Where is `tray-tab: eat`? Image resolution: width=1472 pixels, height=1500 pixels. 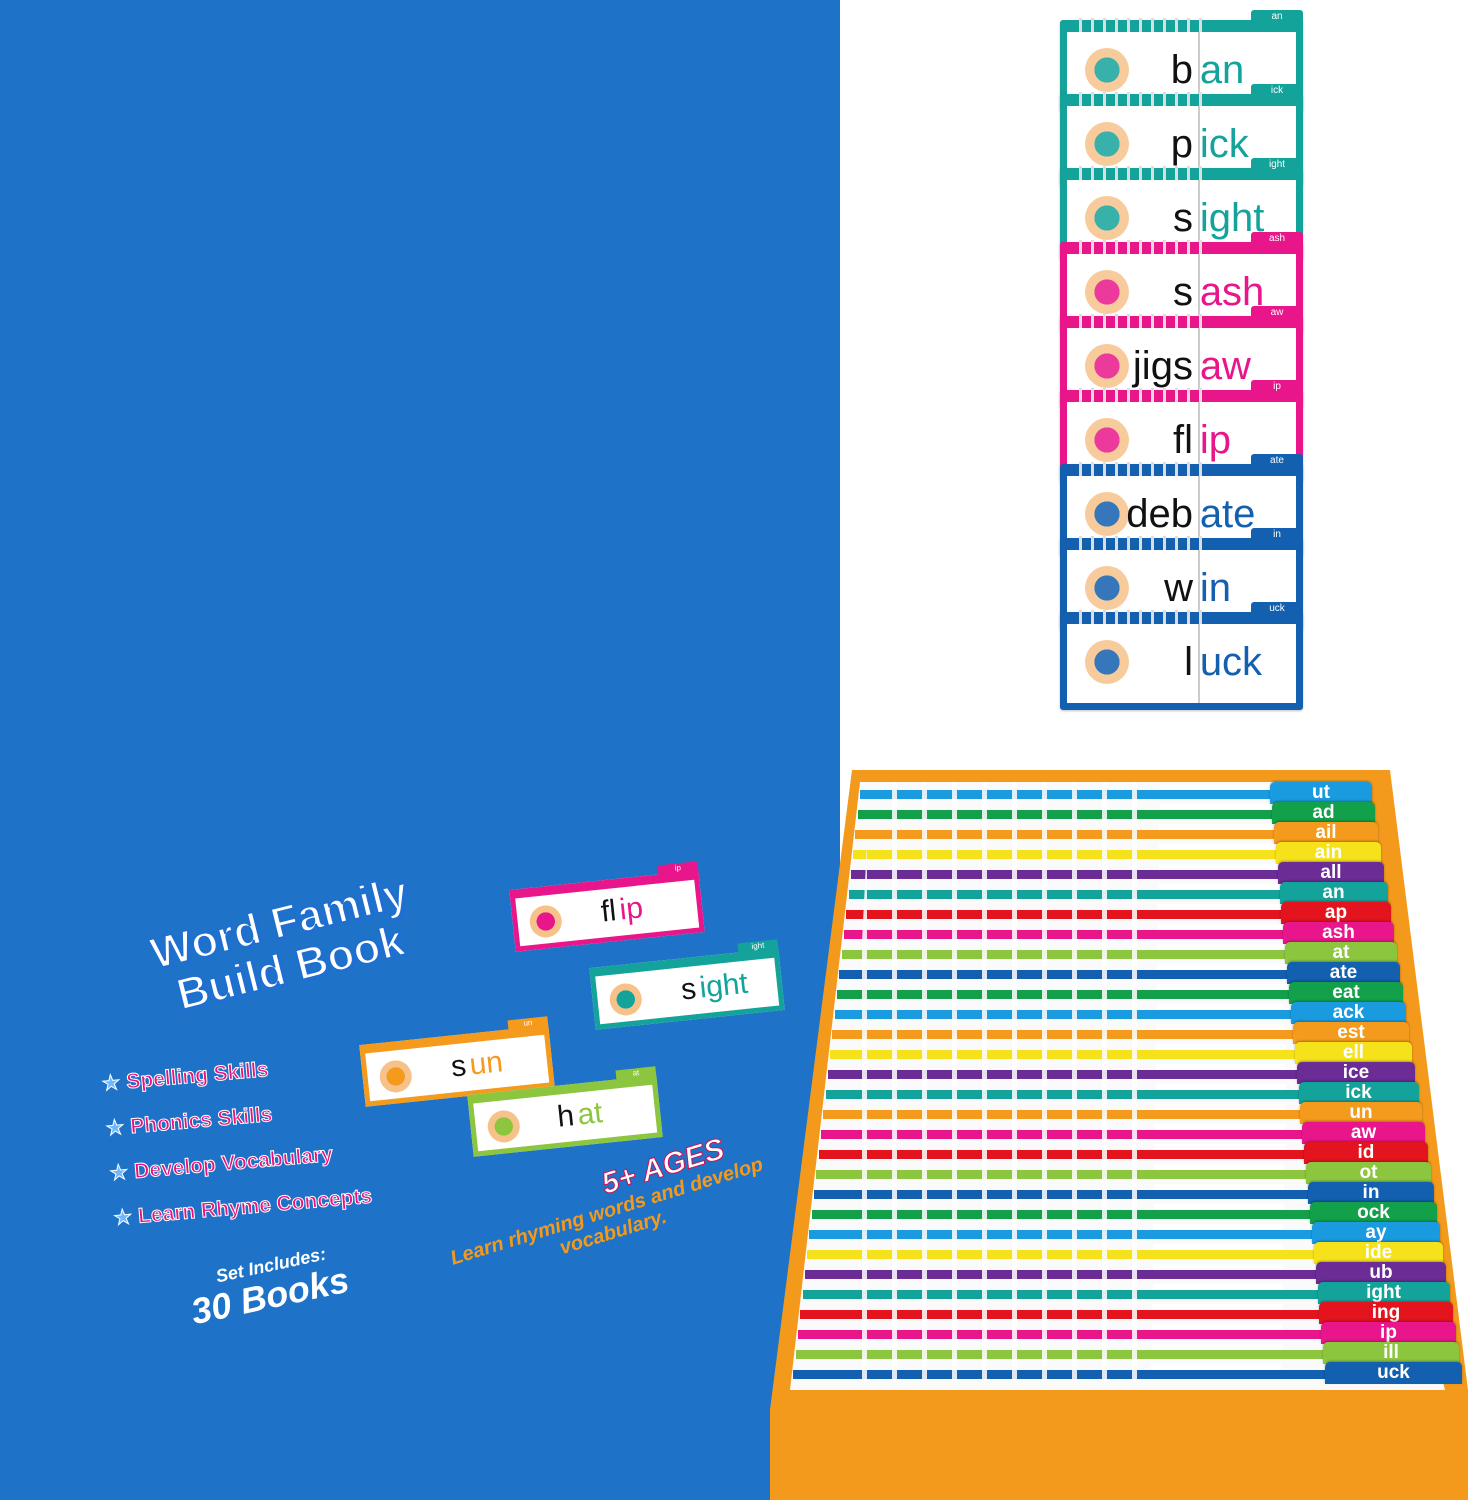 tray-tab: eat is located at coordinates (1346, 993).